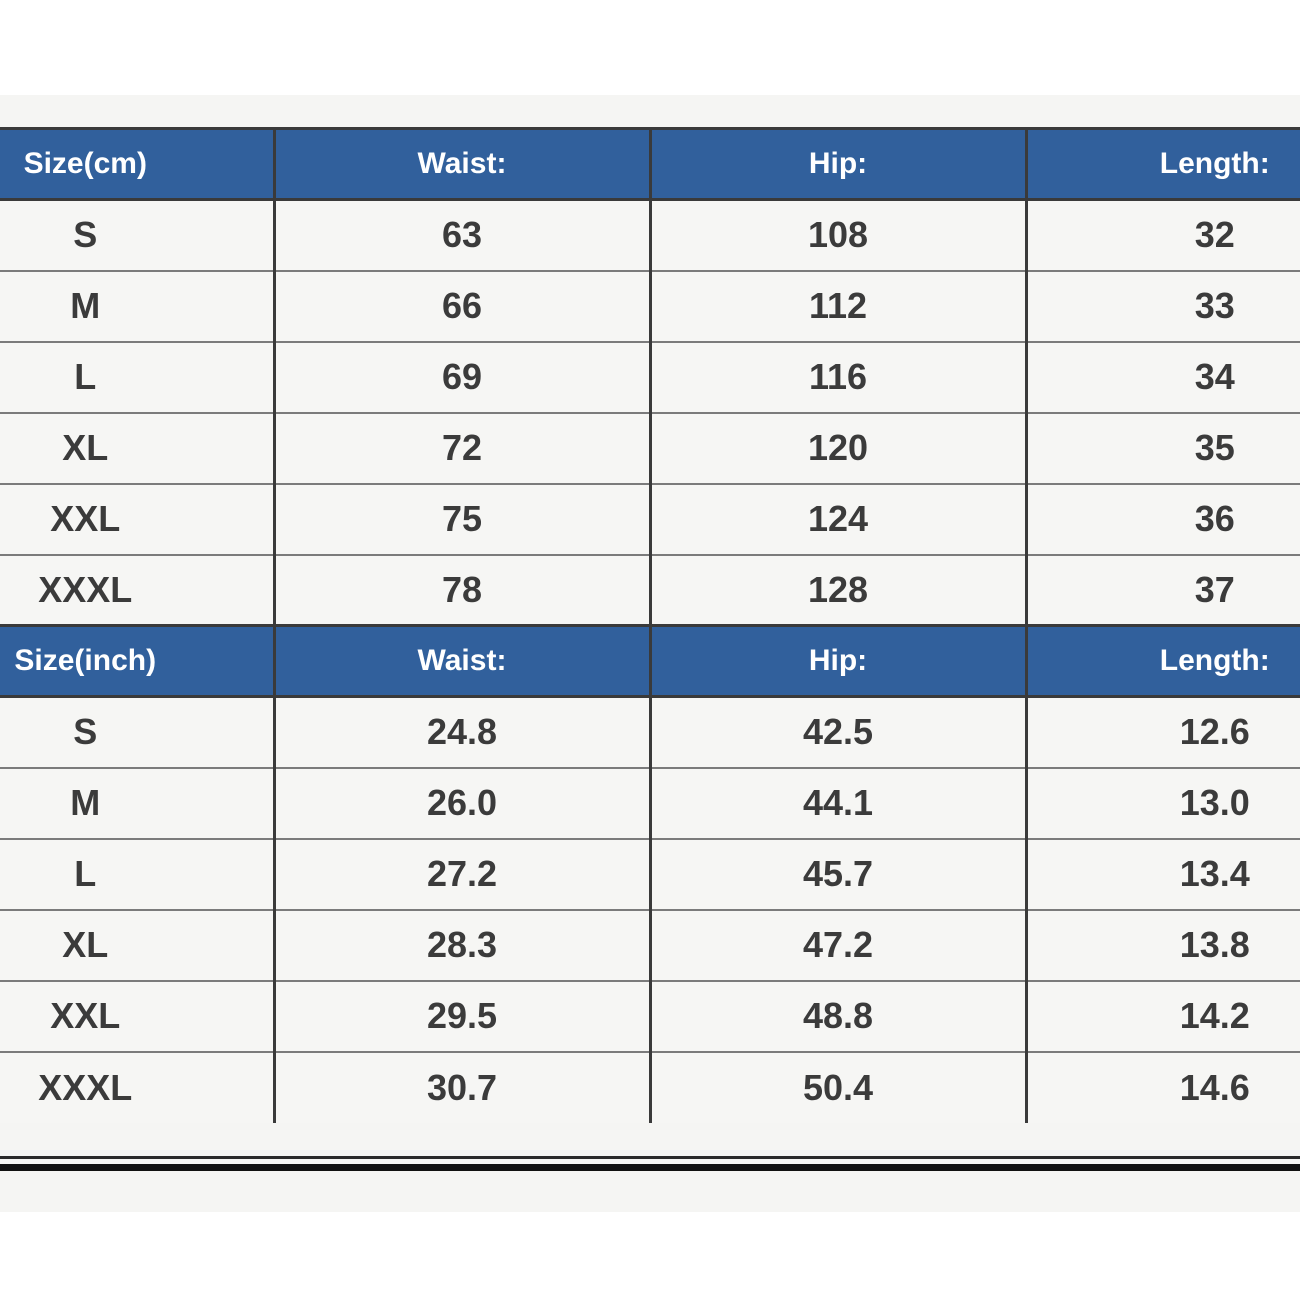 This screenshot has width=1300, height=1300. Describe the element at coordinates (837, 234) in the screenshot. I see `hip-cell: 108` at that location.